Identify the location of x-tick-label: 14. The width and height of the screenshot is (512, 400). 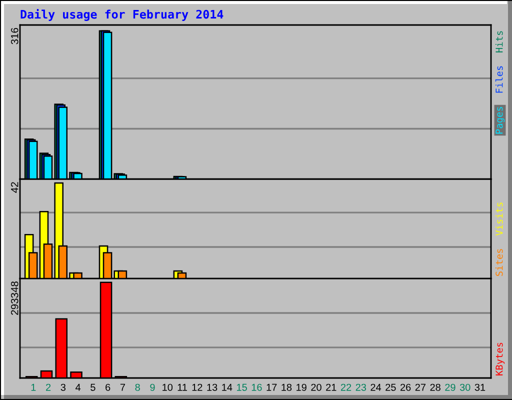
(227, 387).